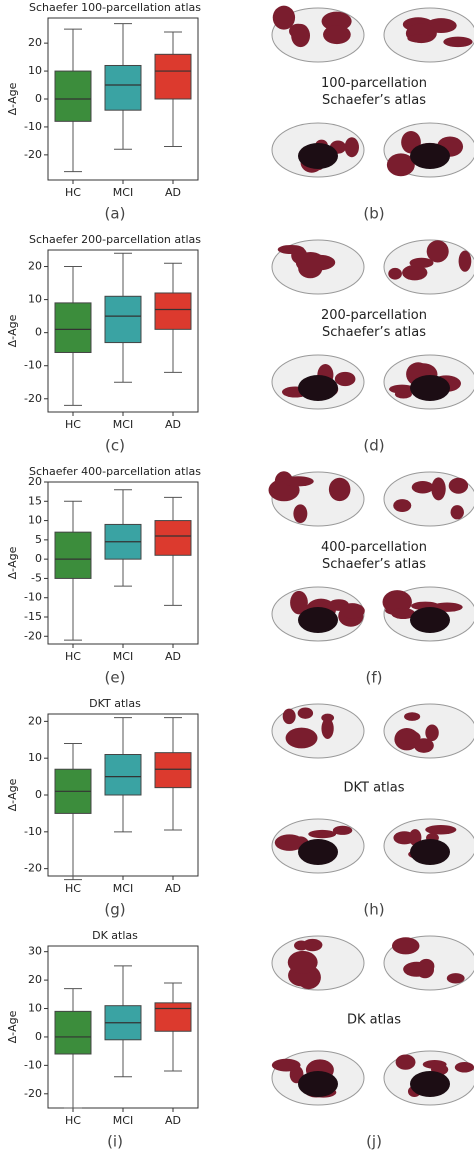  What do you see at coordinates (115, 7) in the screenshot?
I see `chart-title: Schaefer 100-parcellation atlas` at bounding box center [115, 7].